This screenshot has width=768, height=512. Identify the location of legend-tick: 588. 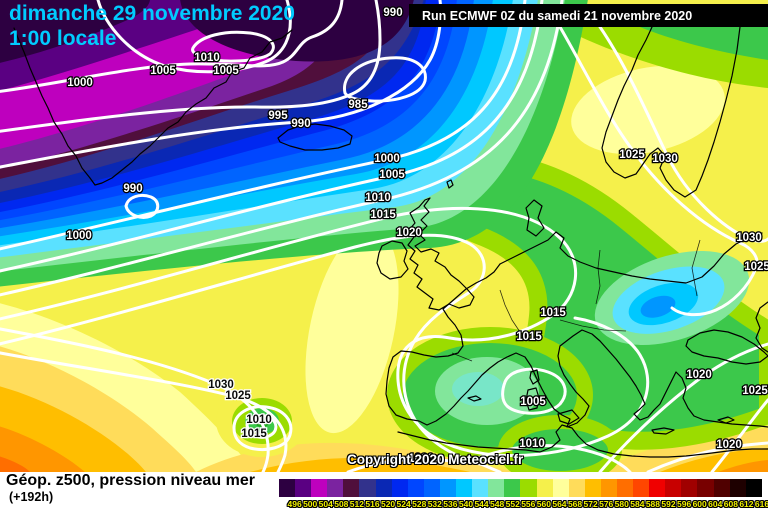
(653, 504).